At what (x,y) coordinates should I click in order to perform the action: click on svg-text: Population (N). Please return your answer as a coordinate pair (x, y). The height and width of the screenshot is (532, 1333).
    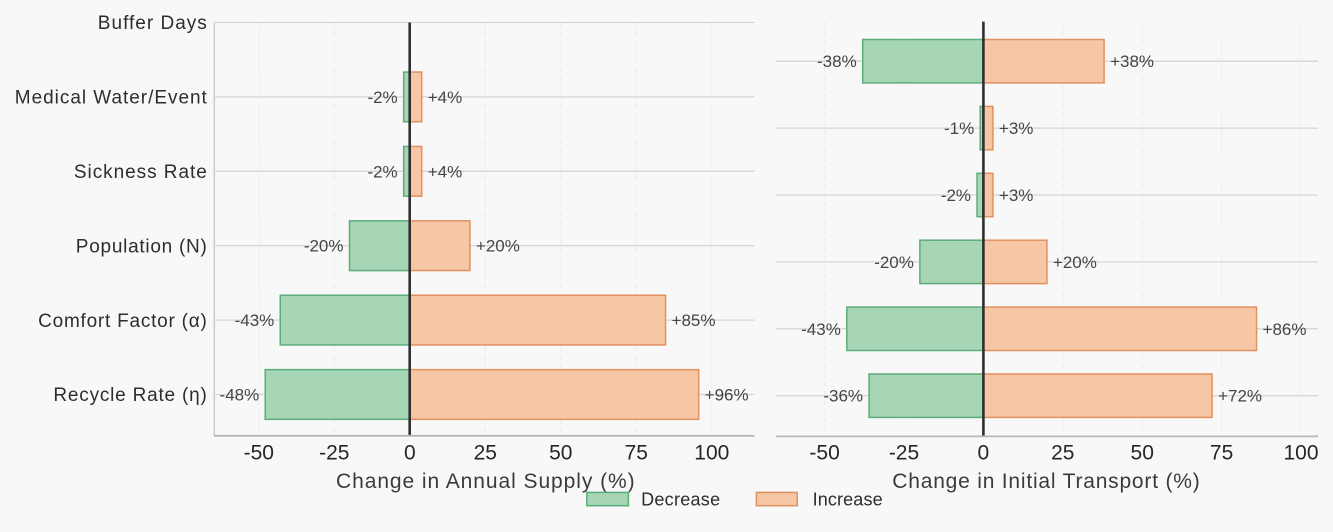
    Looking at the image, I should click on (141, 246).